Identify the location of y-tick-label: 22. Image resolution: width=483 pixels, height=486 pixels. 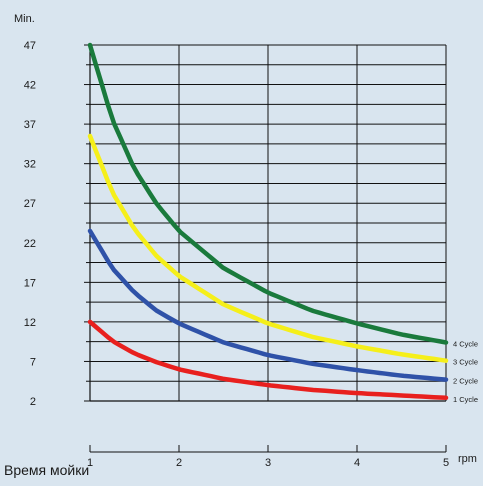
(30, 244).